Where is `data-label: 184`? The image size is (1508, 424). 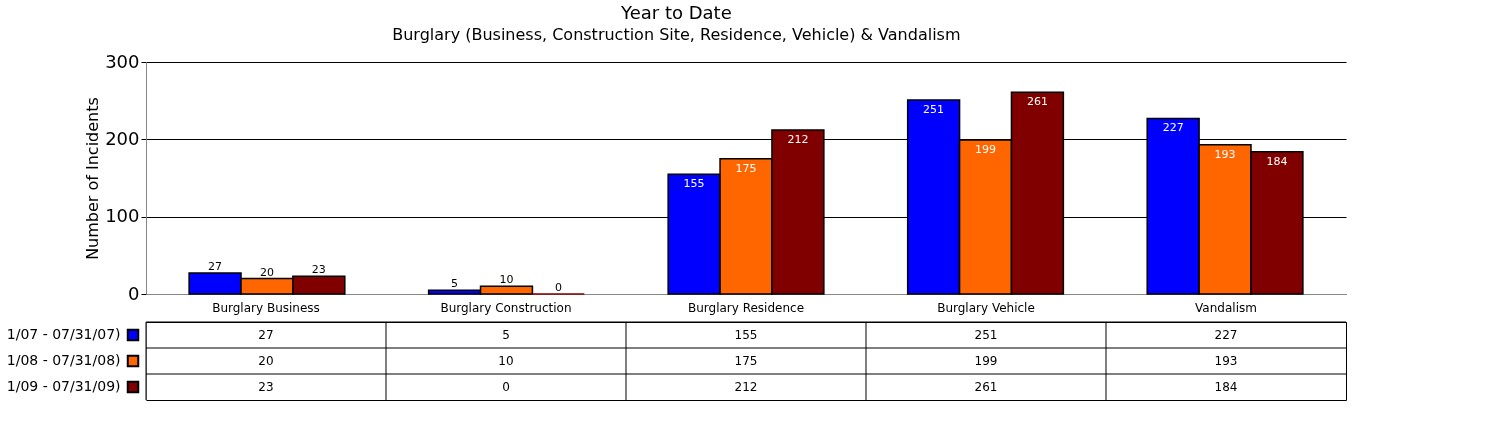
data-label: 184 is located at coordinates (1226, 387).